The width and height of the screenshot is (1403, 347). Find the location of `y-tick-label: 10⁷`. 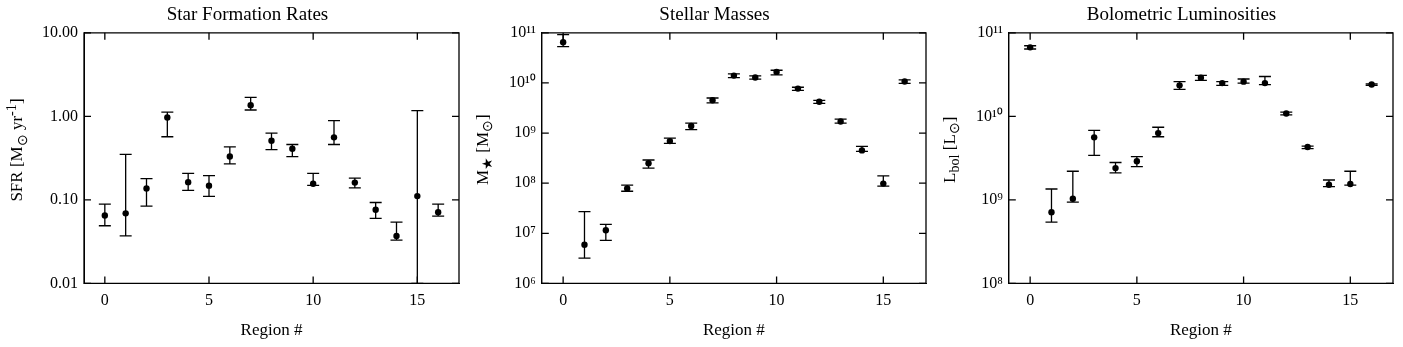

y-tick-label: 10⁷ is located at coordinates (525, 232).